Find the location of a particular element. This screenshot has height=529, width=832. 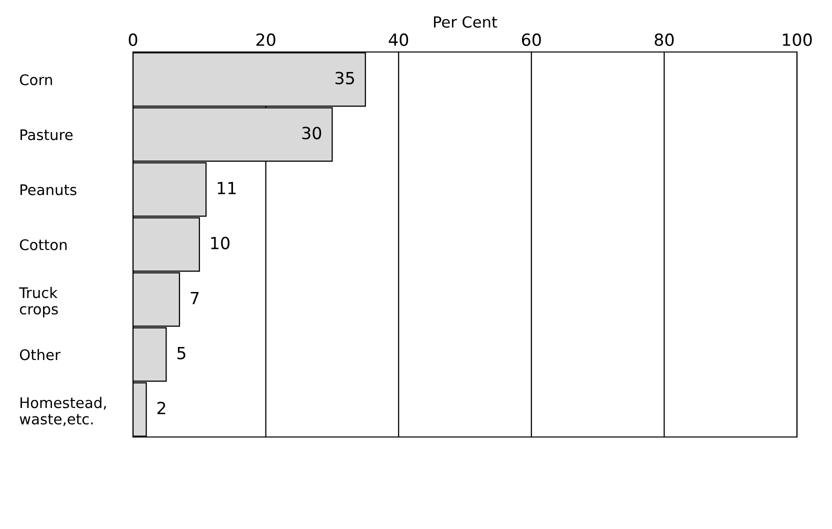

data-label: 7 is located at coordinates (194, 298).